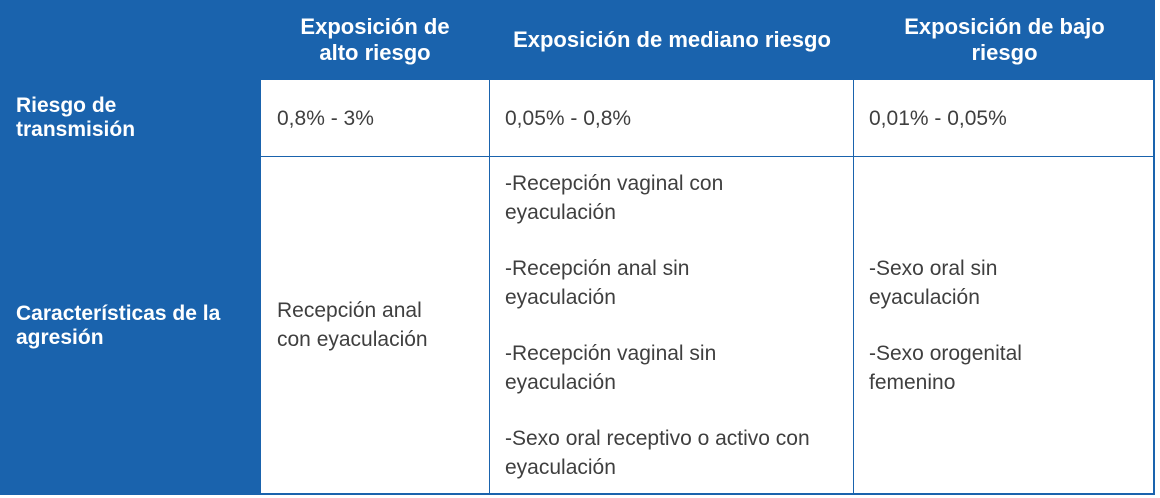 The width and height of the screenshot is (1160, 498). What do you see at coordinates (672, 39) in the screenshot?
I see `header-medium-risk: Exposición de mediano riesgo` at bounding box center [672, 39].